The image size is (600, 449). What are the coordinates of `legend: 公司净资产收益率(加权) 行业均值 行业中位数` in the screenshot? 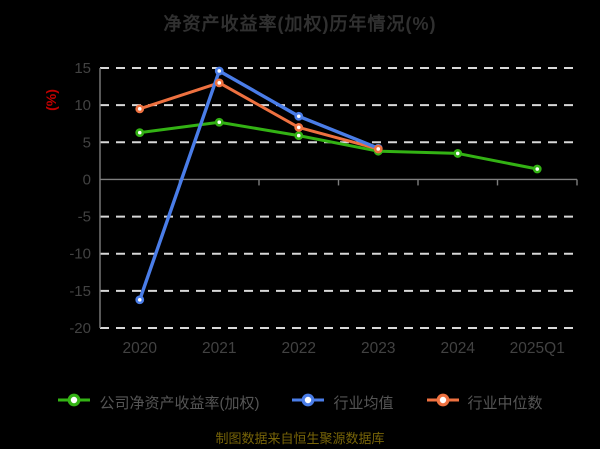 It's located at (300, 402).